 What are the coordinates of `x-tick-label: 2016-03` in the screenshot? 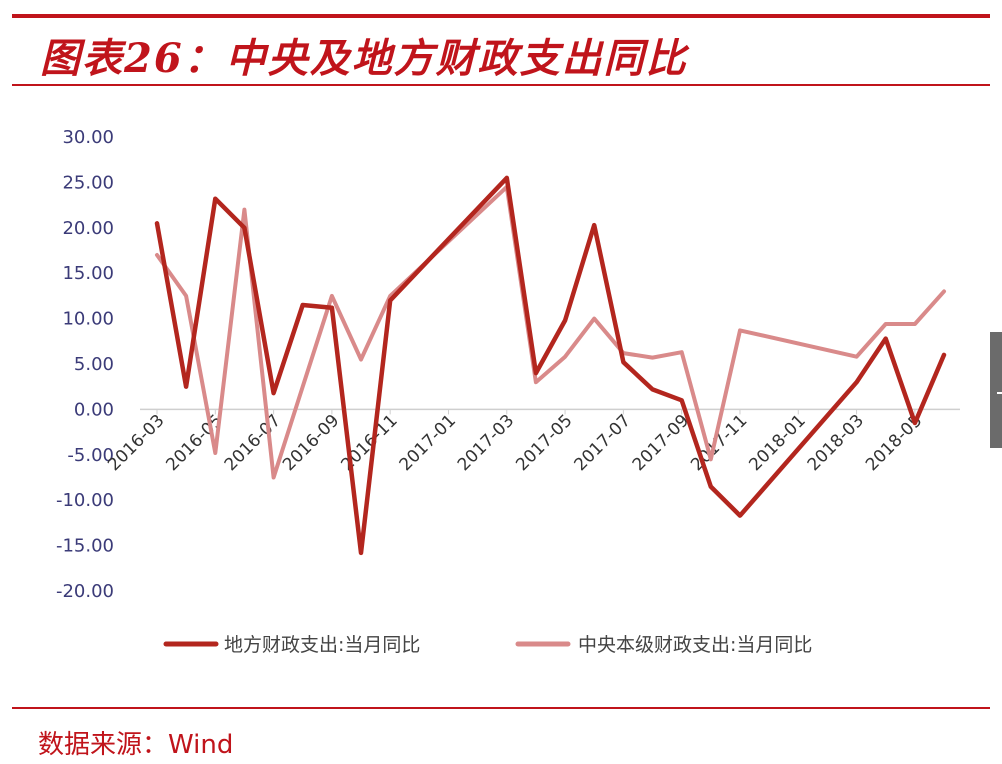 It's located at (136, 443).